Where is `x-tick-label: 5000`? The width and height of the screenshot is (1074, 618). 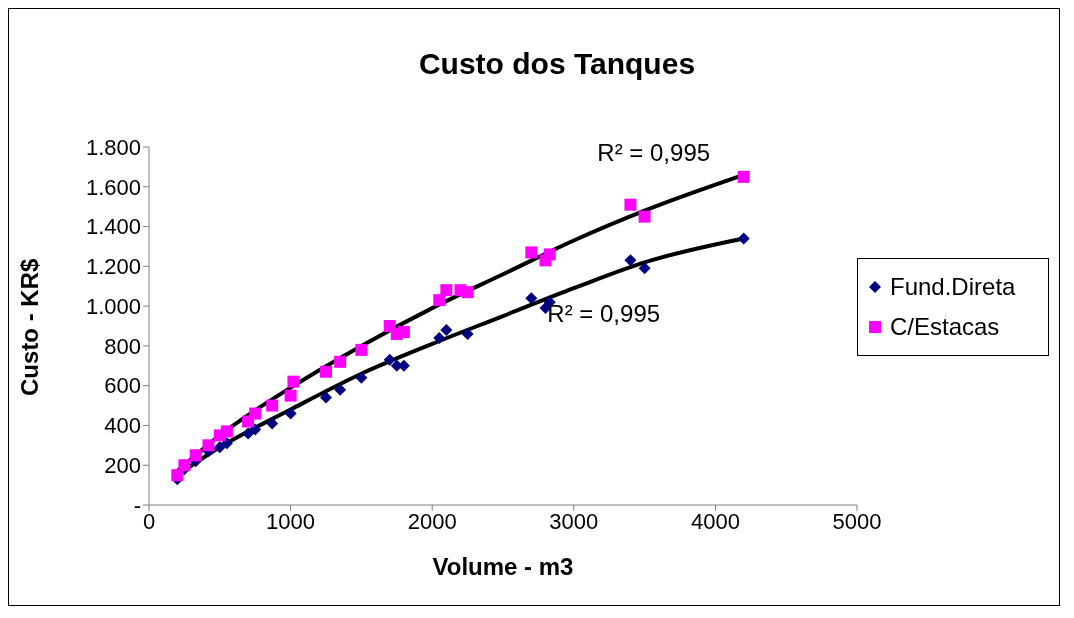
x-tick-label: 5000 is located at coordinates (857, 521).